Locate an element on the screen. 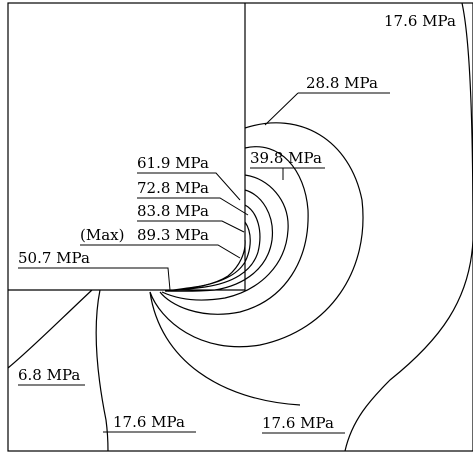  contour-17-6-lower is located at coordinates (102, 370).